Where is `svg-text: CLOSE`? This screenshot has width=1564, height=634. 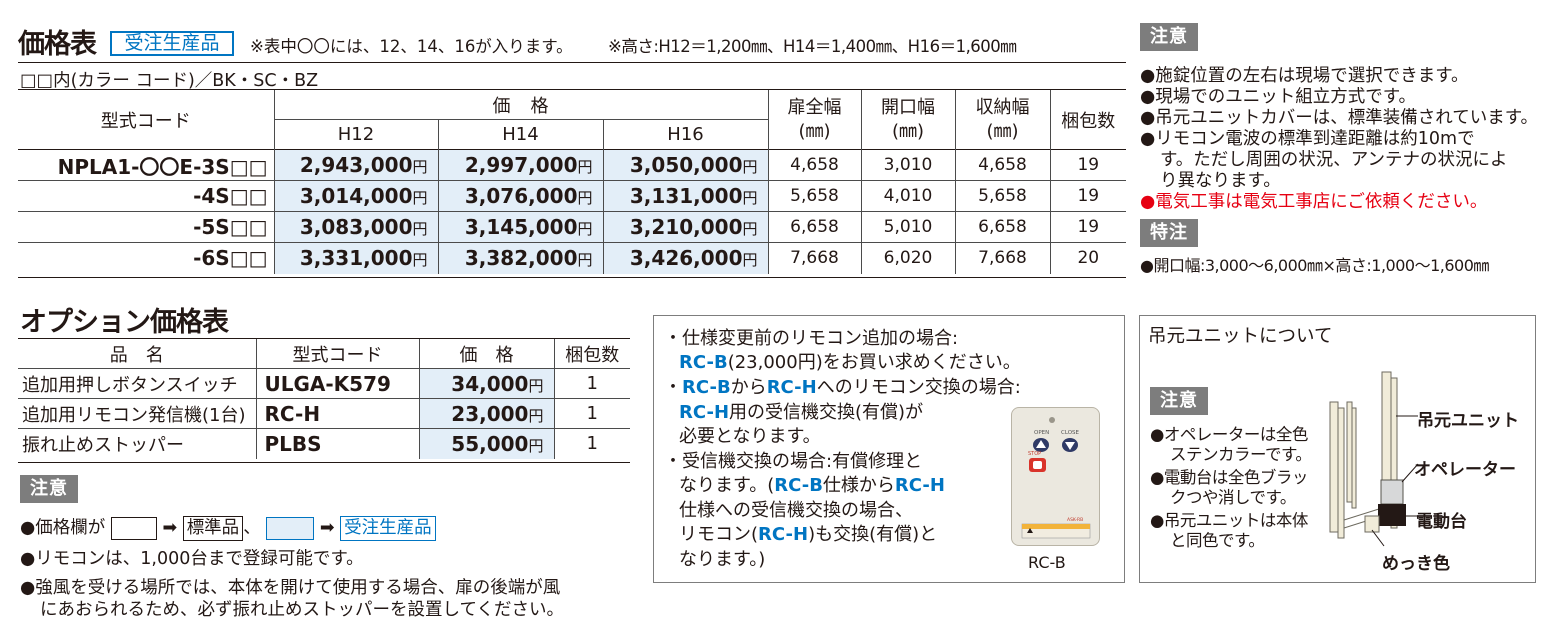
svg-text: CLOSE is located at coordinates (1070, 433).